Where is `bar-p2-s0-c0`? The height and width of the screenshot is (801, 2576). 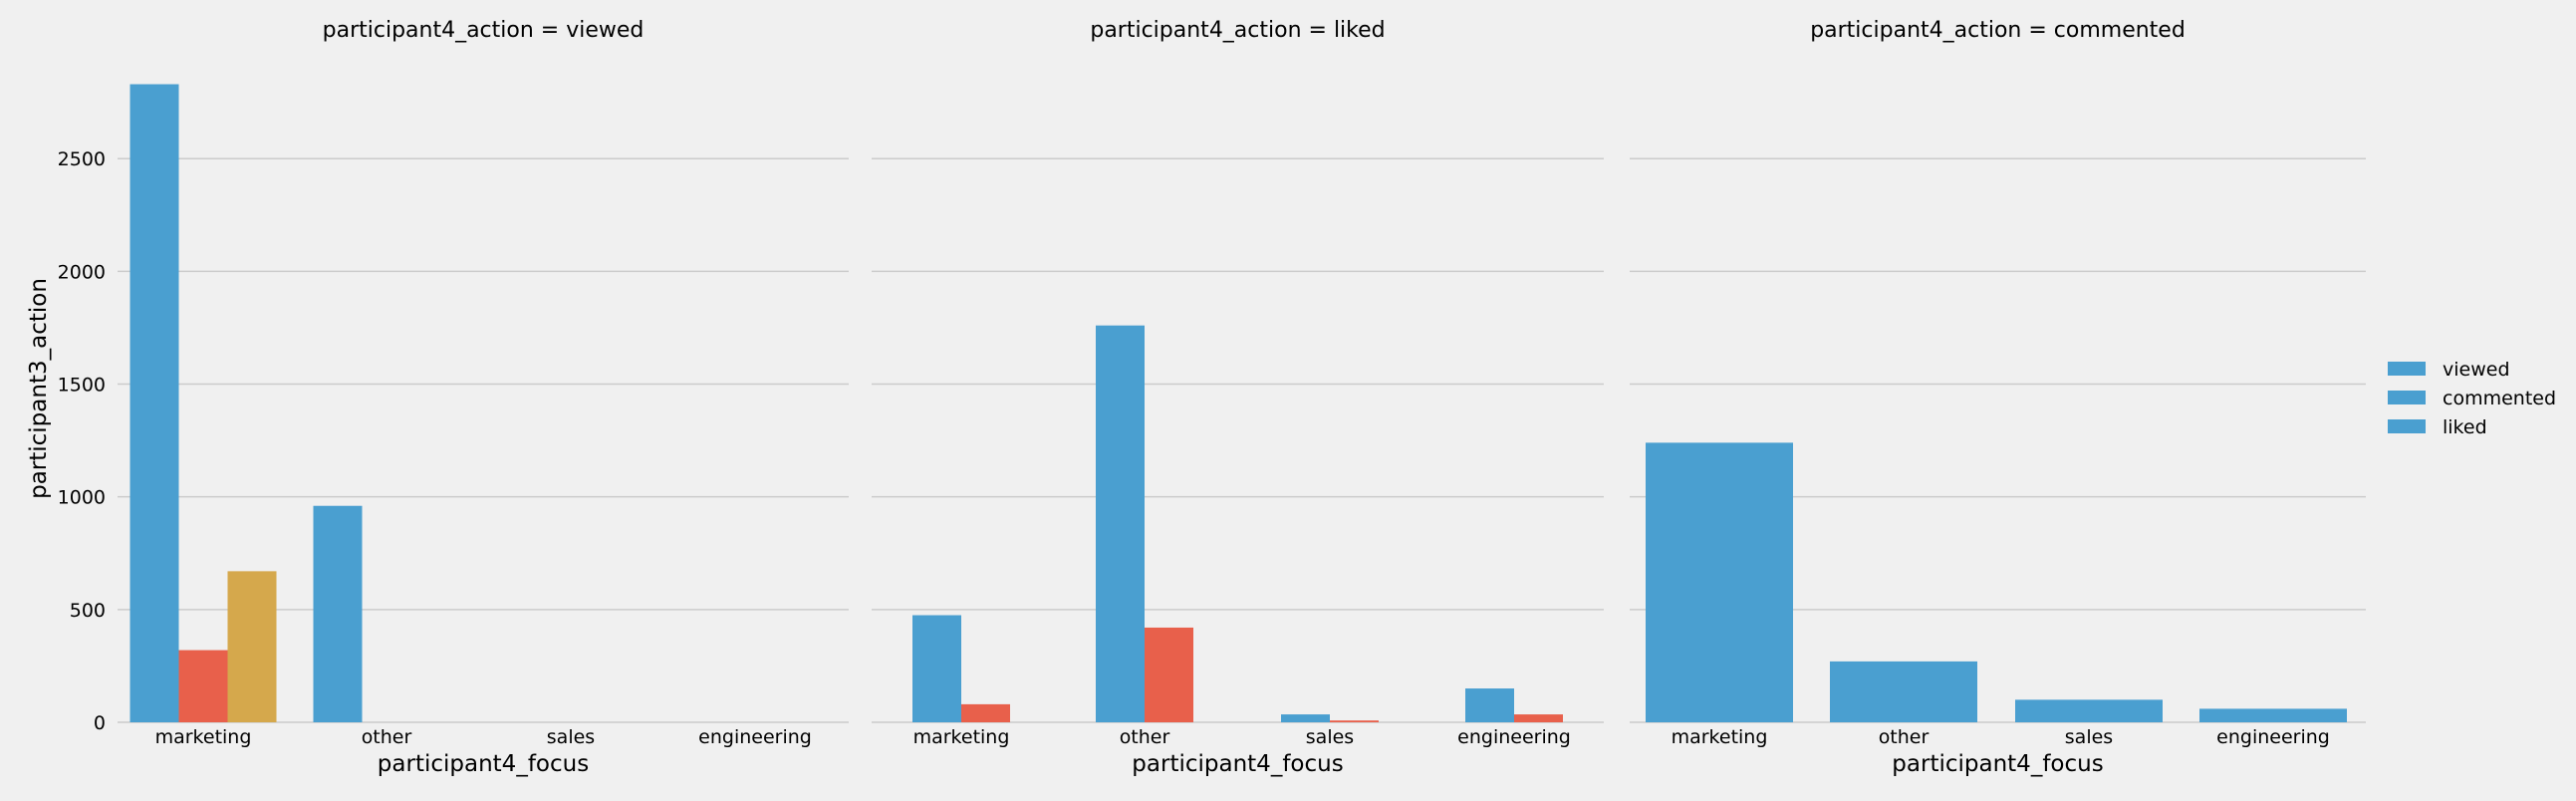 bar-p2-s0-c0 is located at coordinates (1719, 582).